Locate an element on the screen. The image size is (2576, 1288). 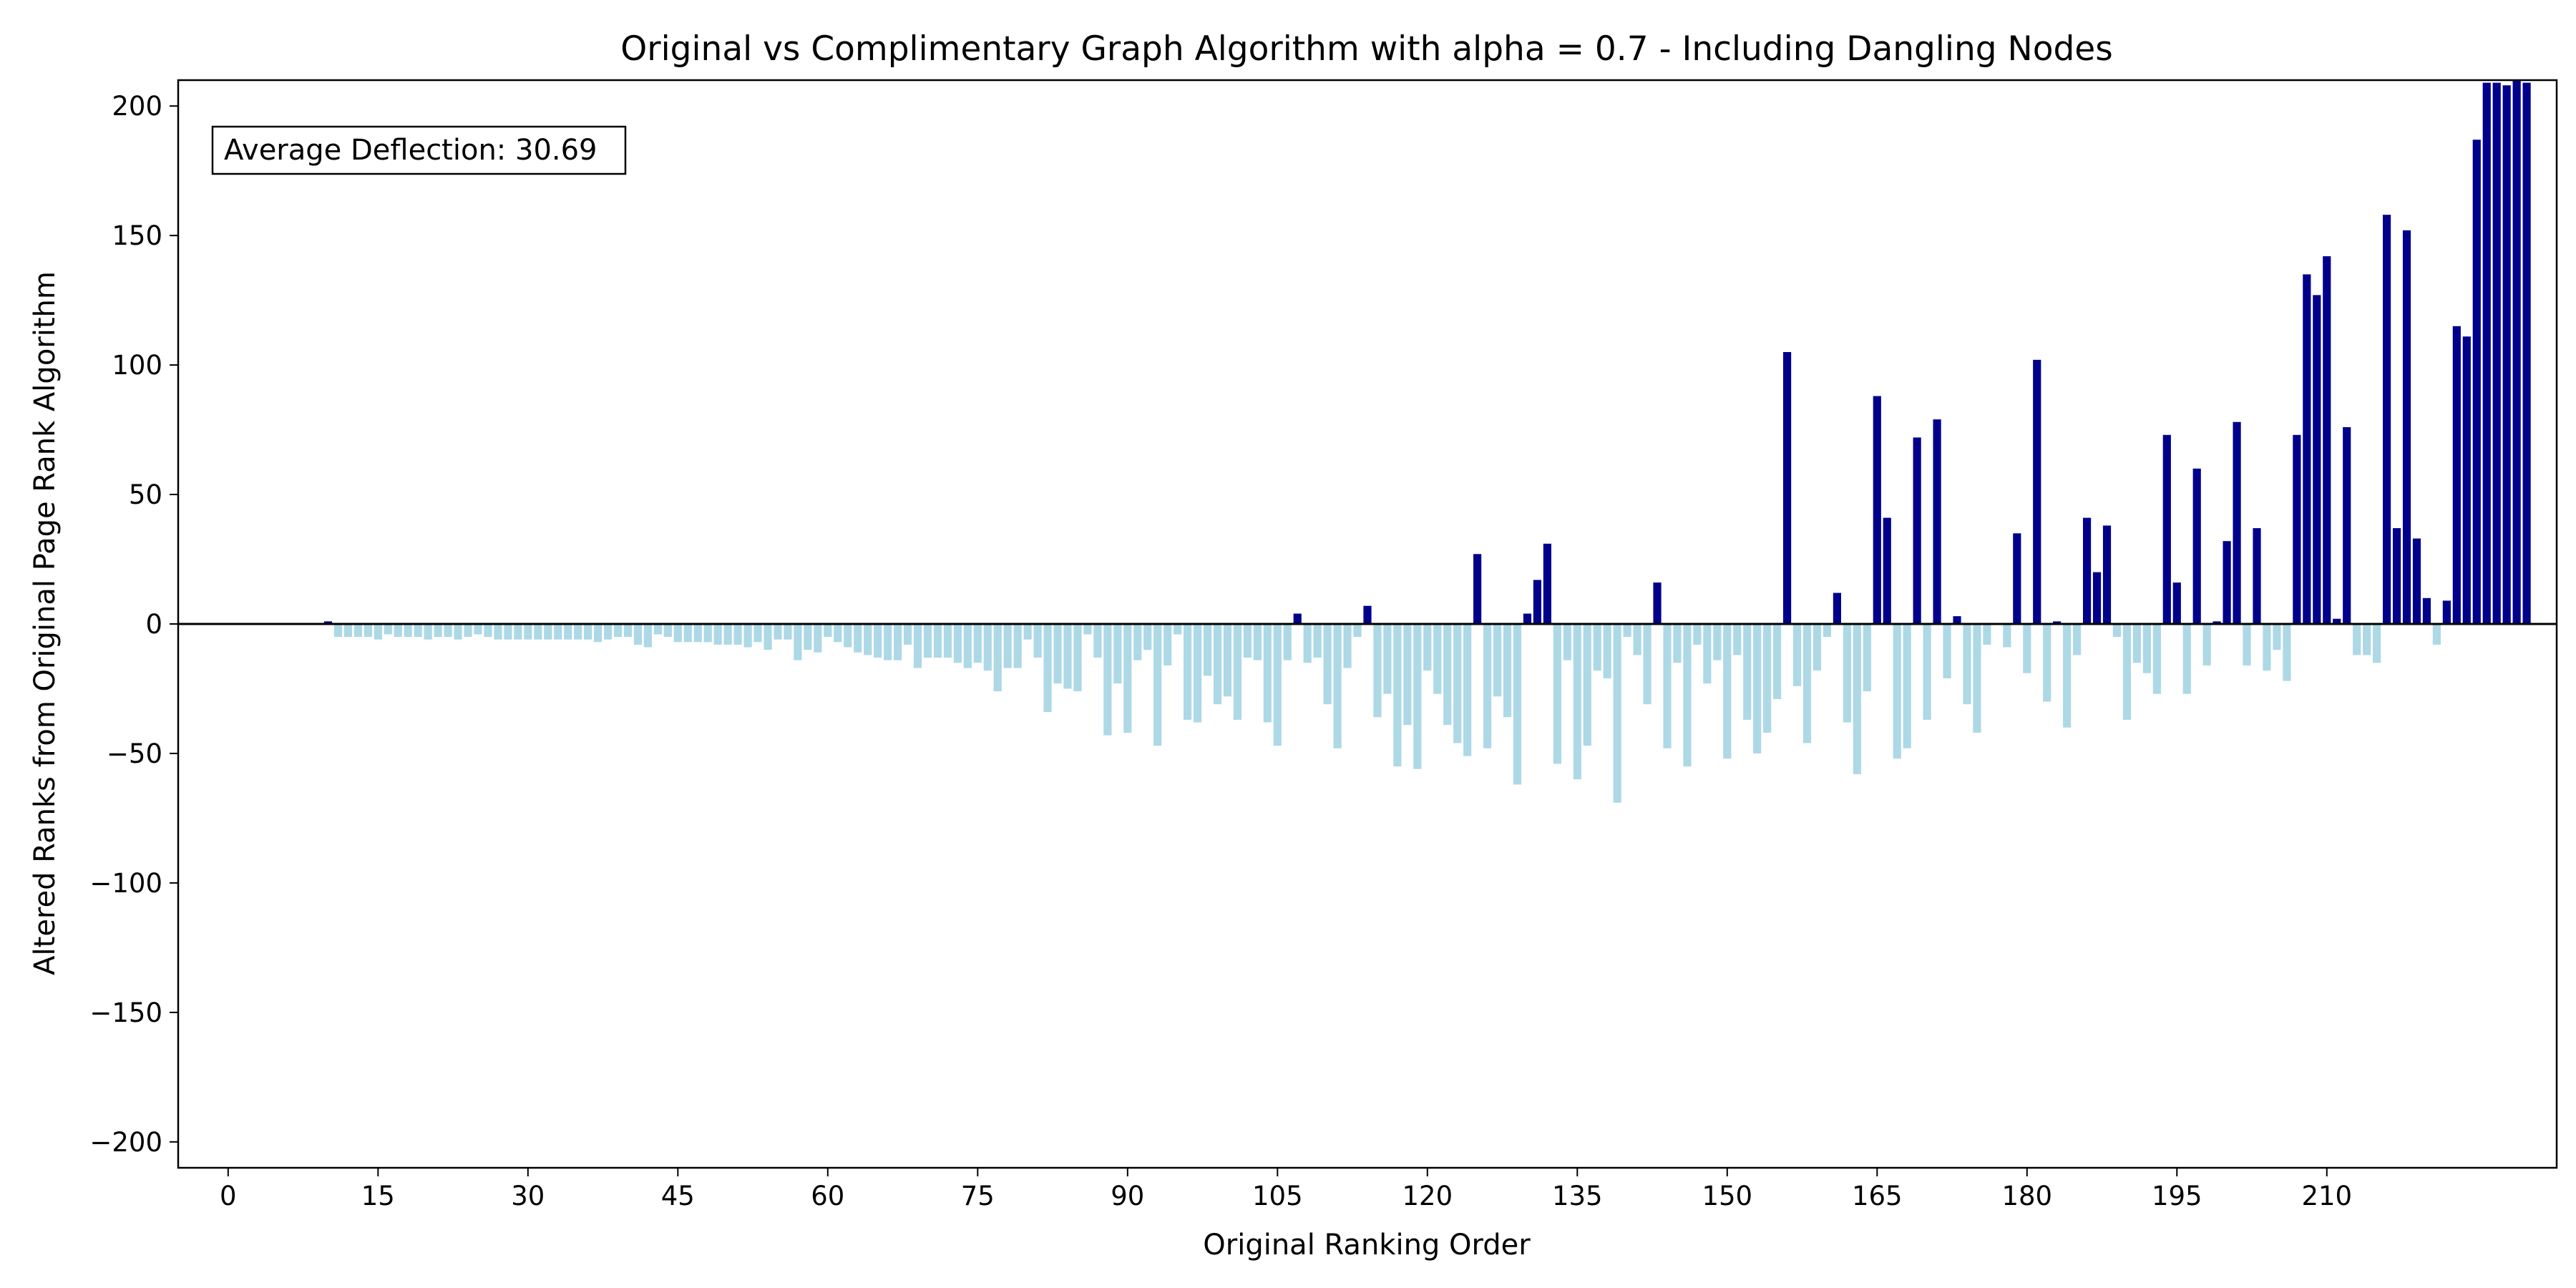
x-tick-label: 135 is located at coordinates (1577, 1196).